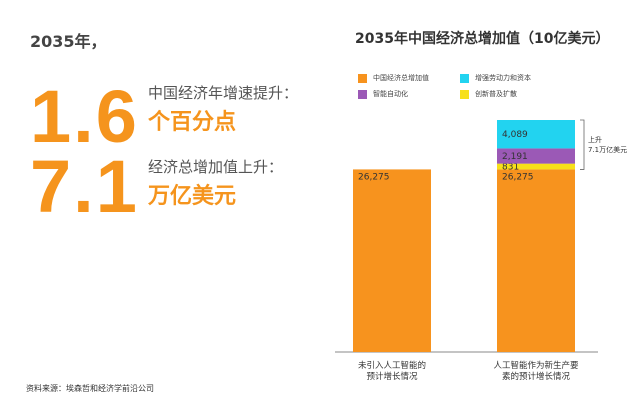 The height and width of the screenshot is (413, 641). I want to click on legend-swatch-automation, so click(362, 94).